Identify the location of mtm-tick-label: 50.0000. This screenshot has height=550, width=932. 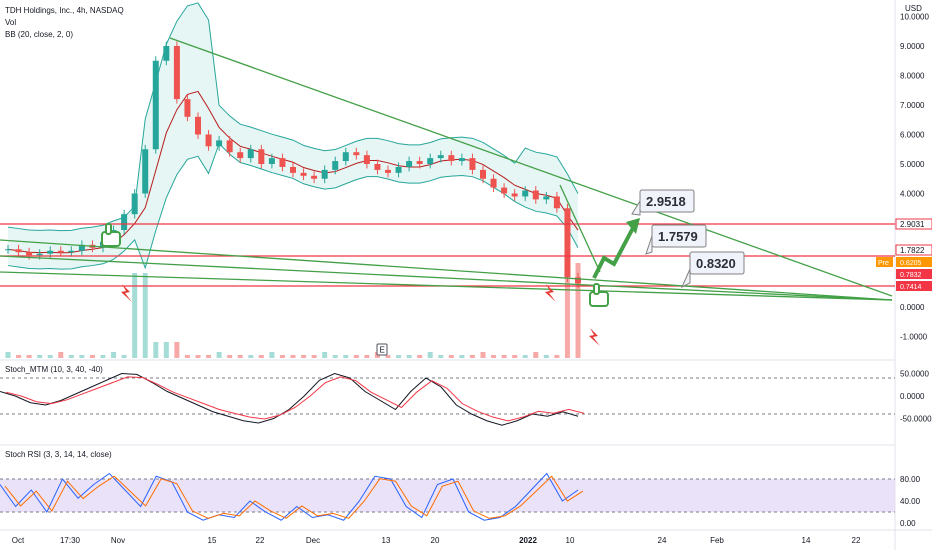
(914, 374).